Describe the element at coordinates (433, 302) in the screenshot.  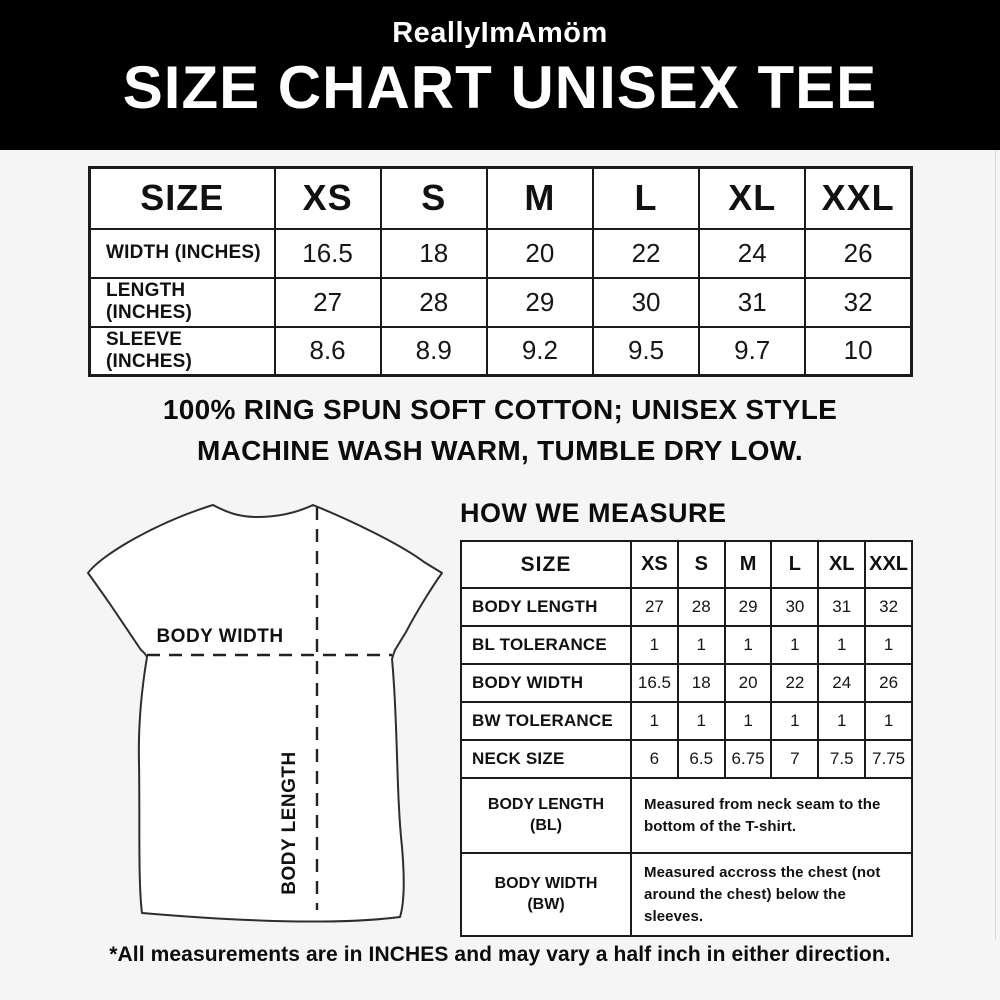
I see `value-cell: 28` at that location.